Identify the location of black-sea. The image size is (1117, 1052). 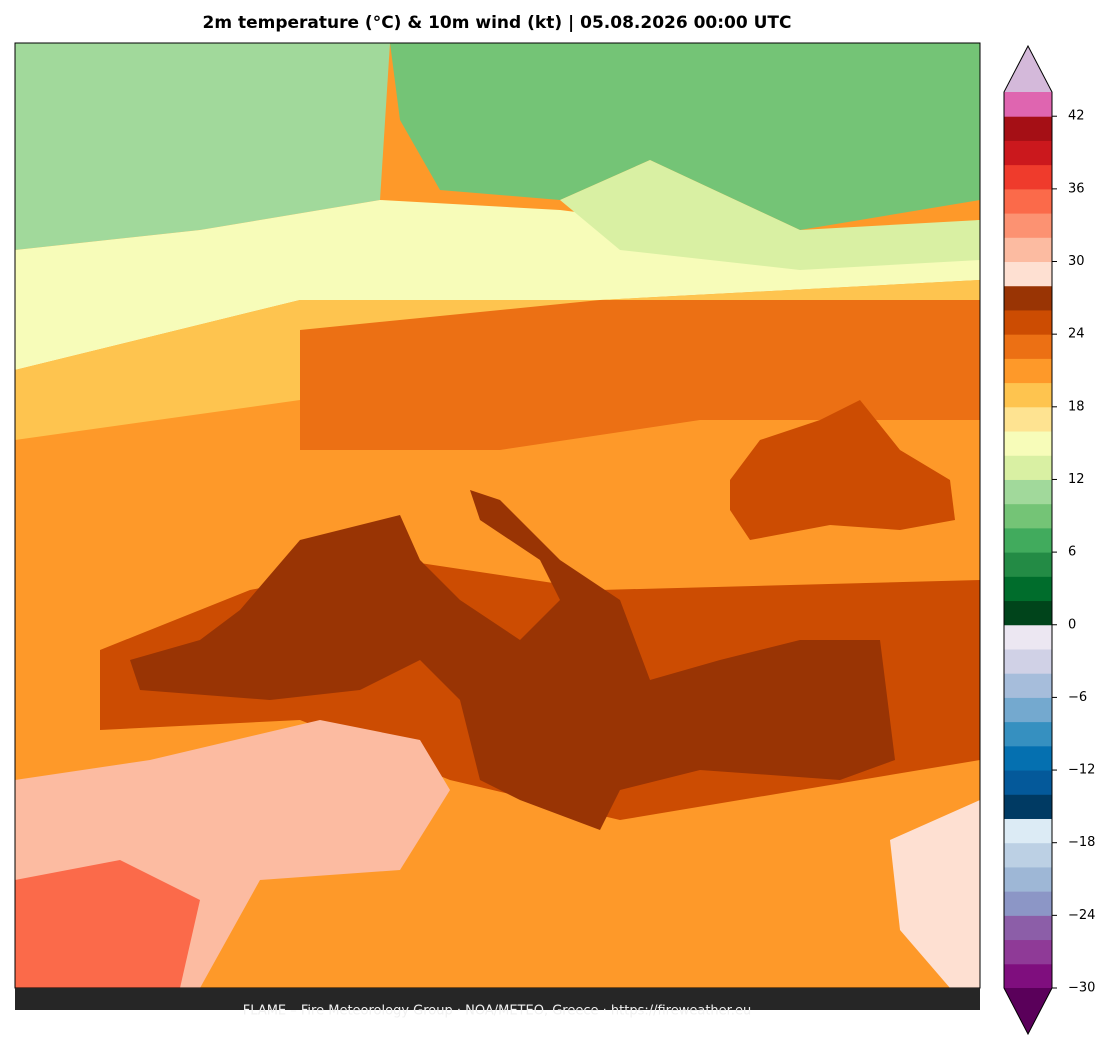
(842, 470).